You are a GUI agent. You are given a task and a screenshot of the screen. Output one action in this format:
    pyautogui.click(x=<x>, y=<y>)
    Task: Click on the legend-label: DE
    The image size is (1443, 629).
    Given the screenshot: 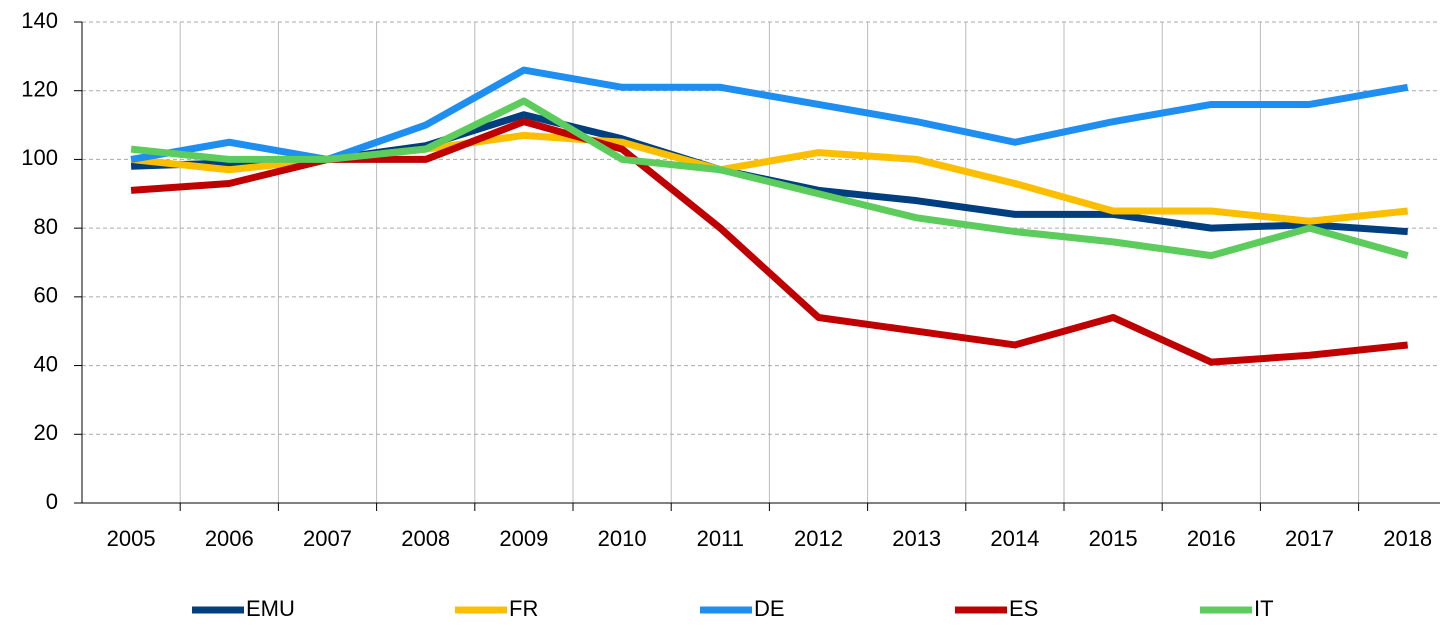 What is the action you would take?
    pyautogui.click(x=769, y=608)
    